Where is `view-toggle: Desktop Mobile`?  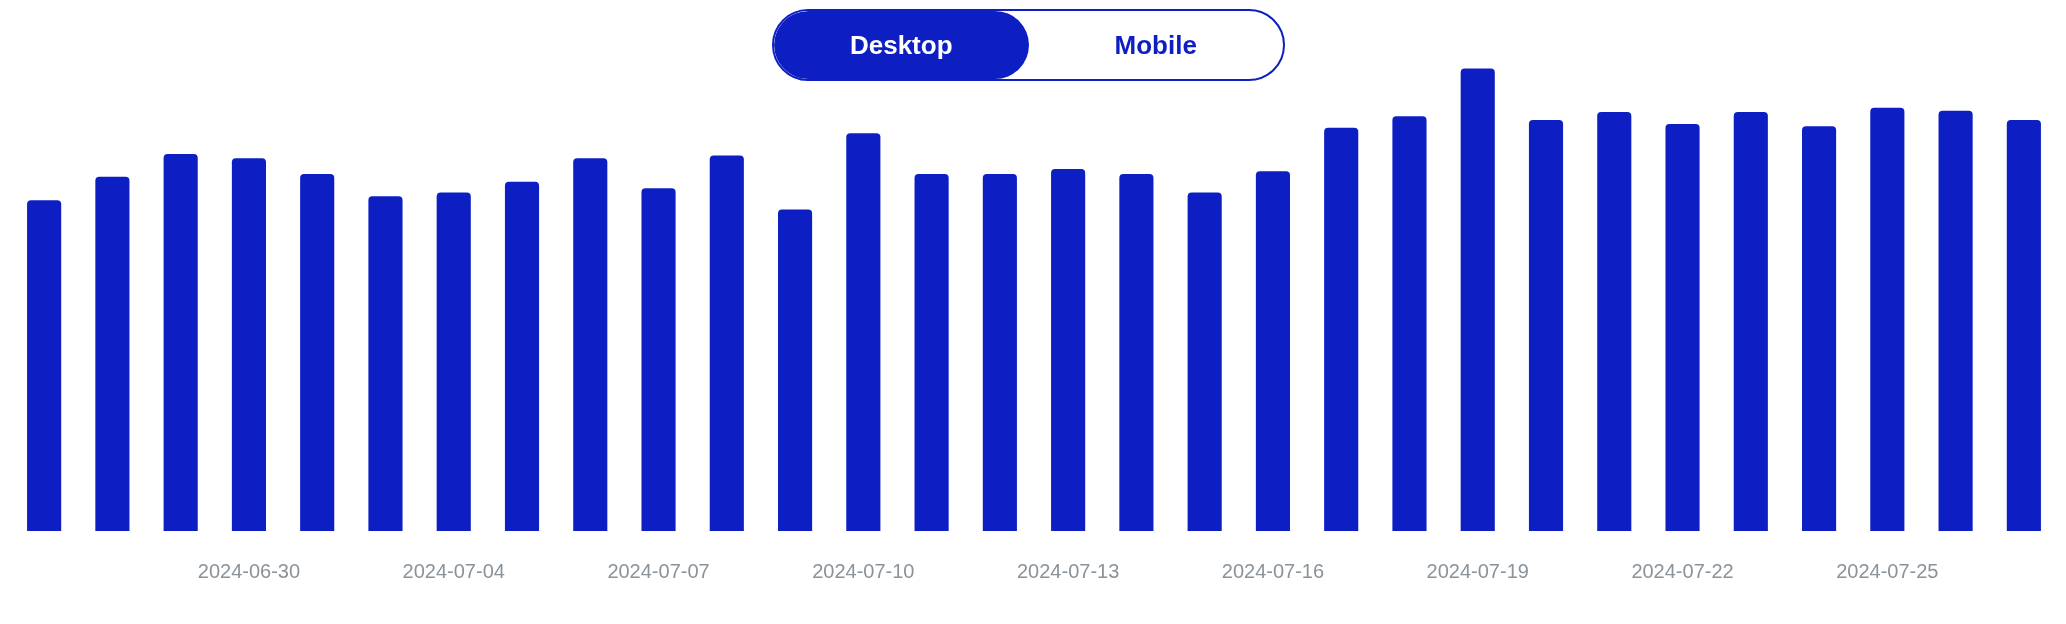 view-toggle: Desktop Mobile is located at coordinates (1028, 45).